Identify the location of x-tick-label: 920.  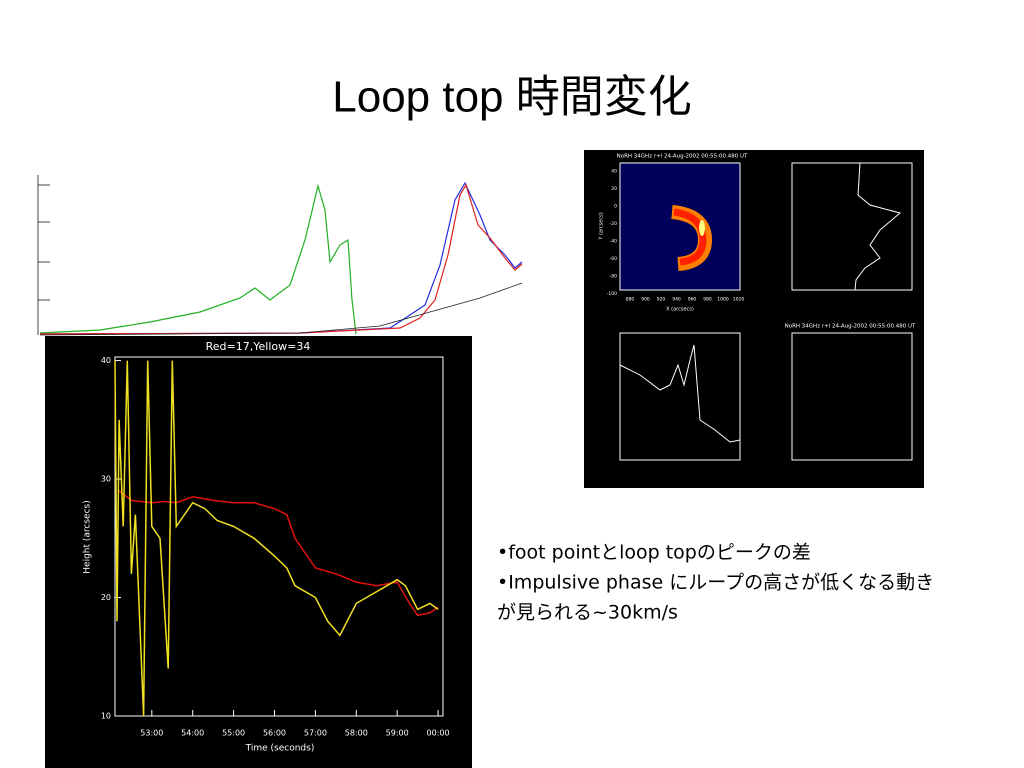
(661, 300).